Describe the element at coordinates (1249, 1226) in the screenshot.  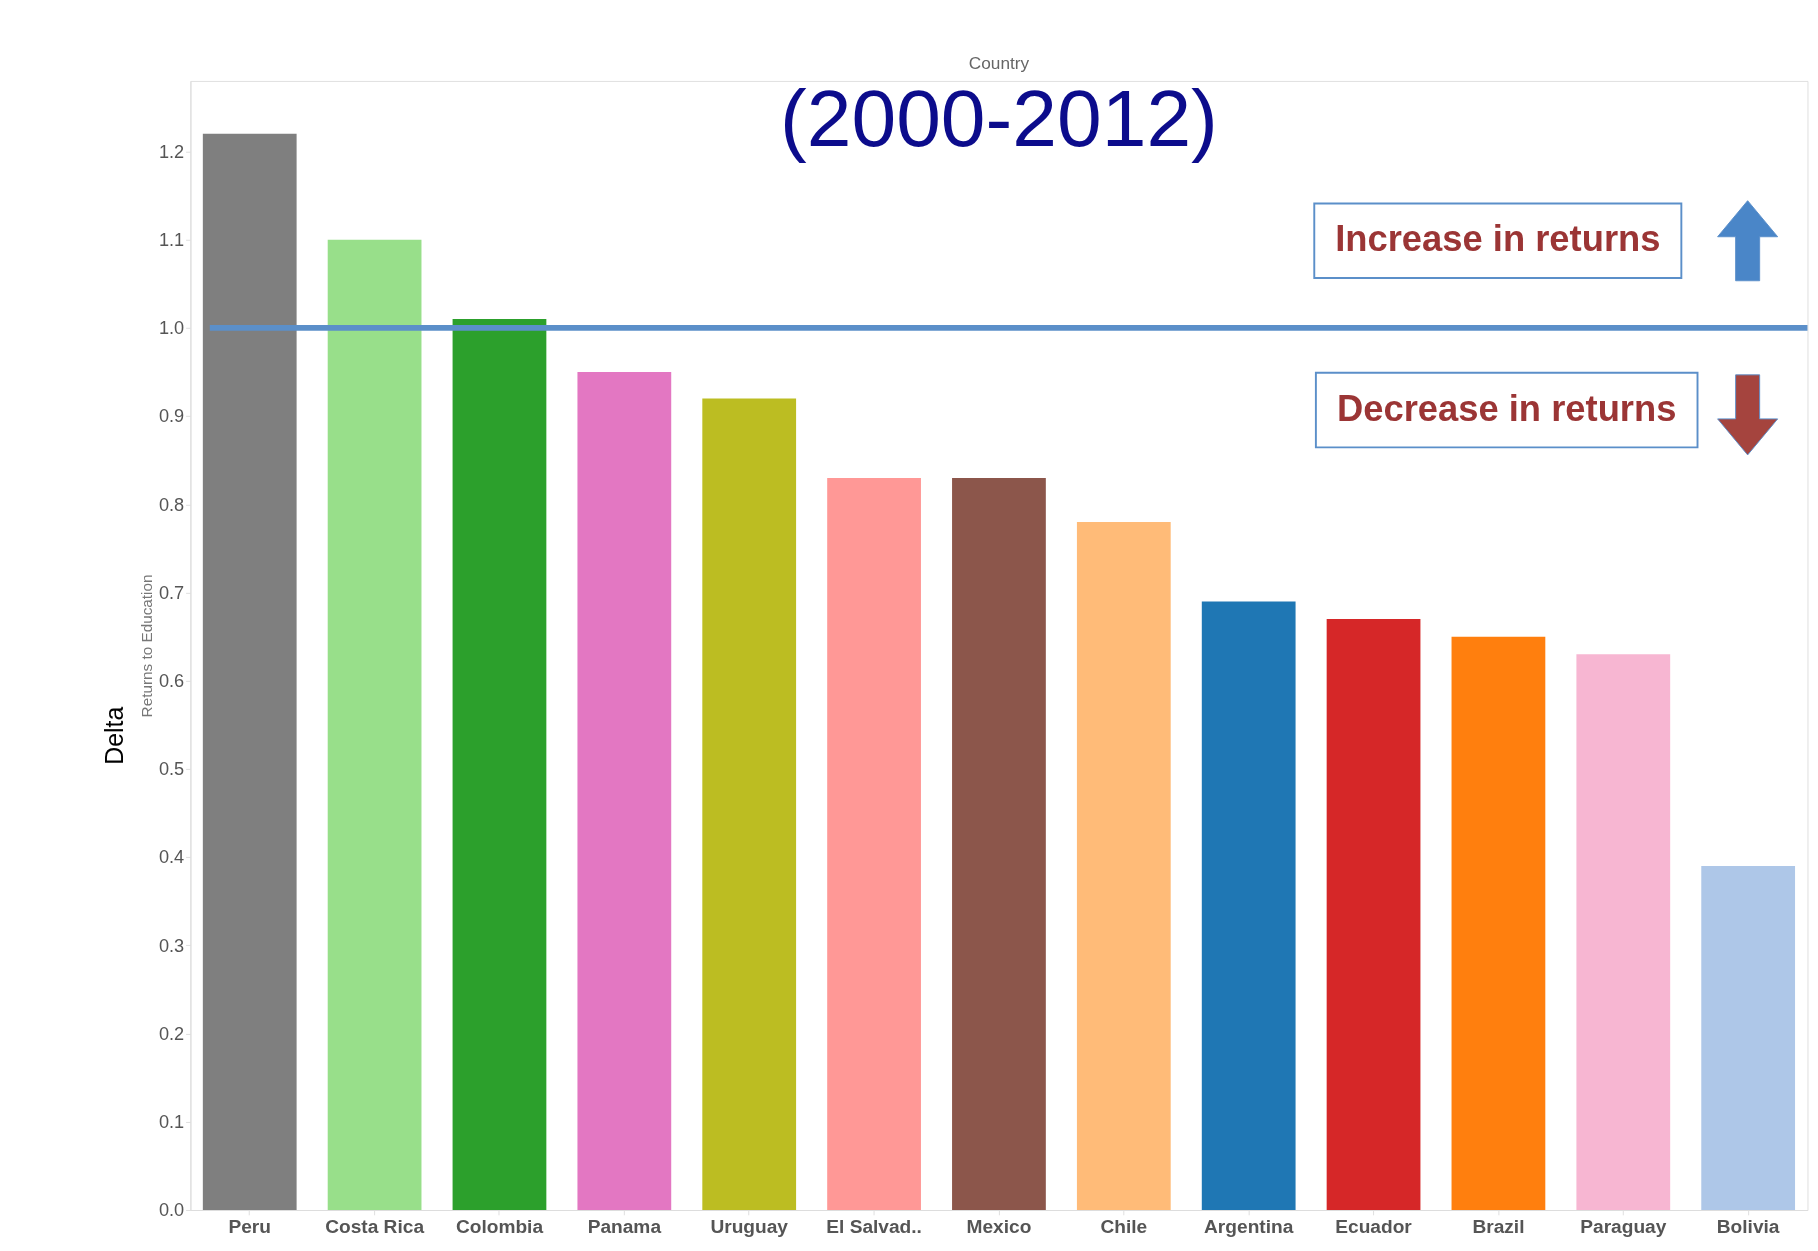
I see `x-tick-label: Argentina` at that location.